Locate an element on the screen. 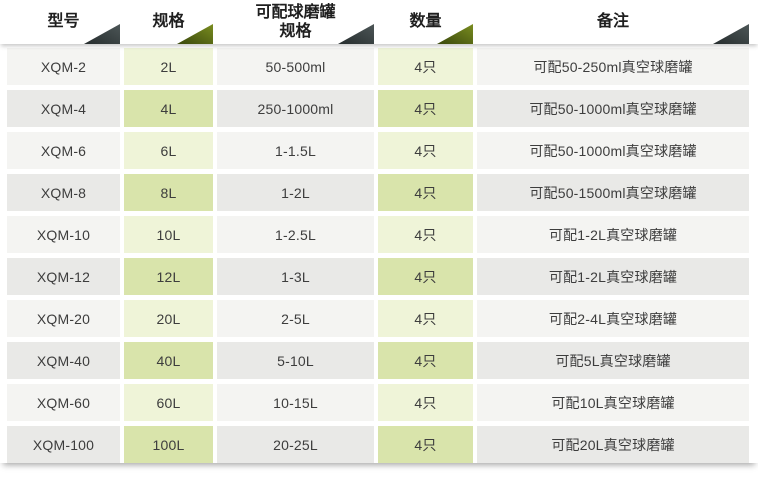 This screenshot has width=758, height=477. table-row: XQM-20 20L 2-5L 4只 可配2-4L真空球磨罐 is located at coordinates (379, 318).